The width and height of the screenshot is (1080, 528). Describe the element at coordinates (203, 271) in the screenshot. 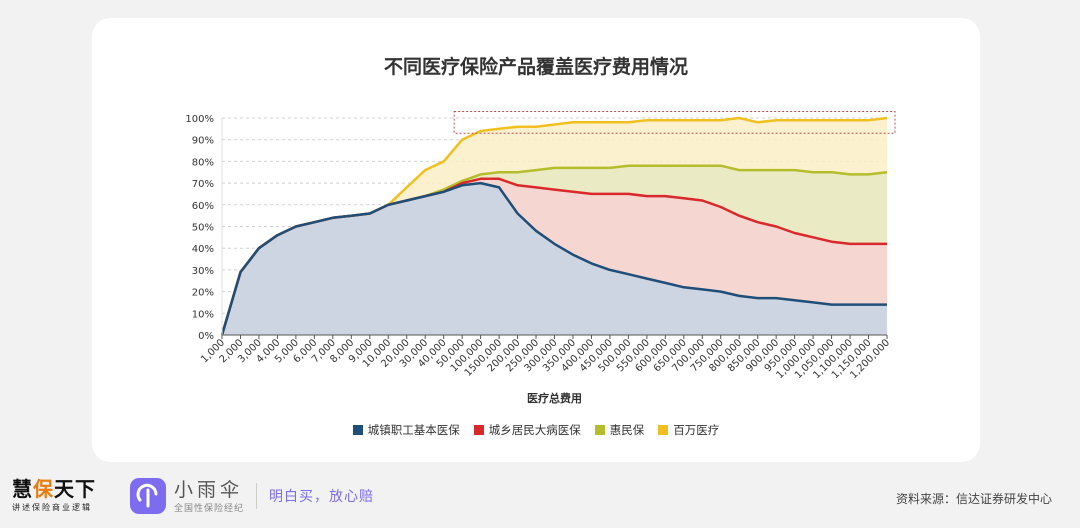

I see `y-tick-label: 30%` at that location.